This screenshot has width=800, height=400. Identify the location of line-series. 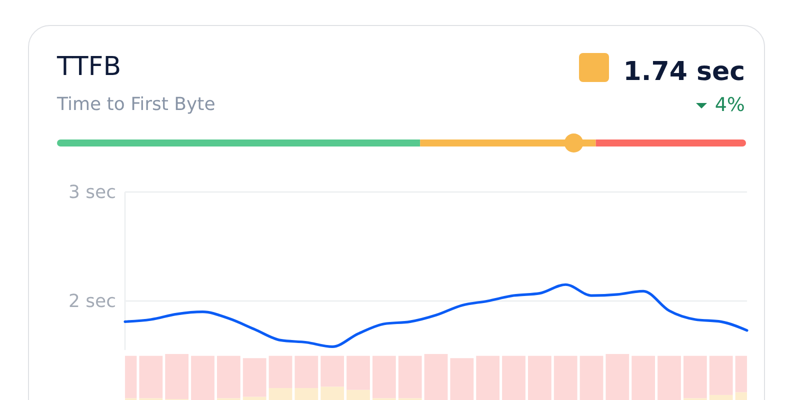
(436, 315).